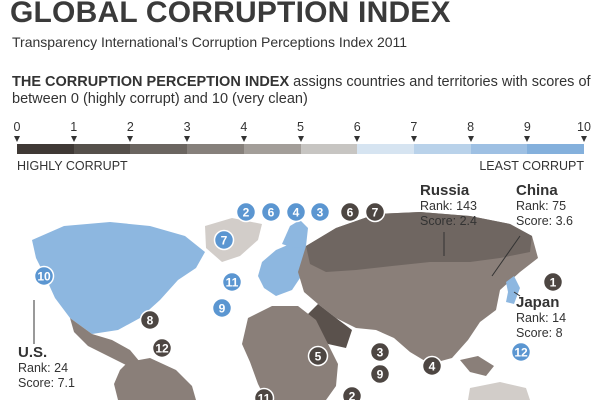 The image size is (600, 400). What do you see at coordinates (477, 366) in the screenshot?
I see `southeast-asia` at bounding box center [477, 366].